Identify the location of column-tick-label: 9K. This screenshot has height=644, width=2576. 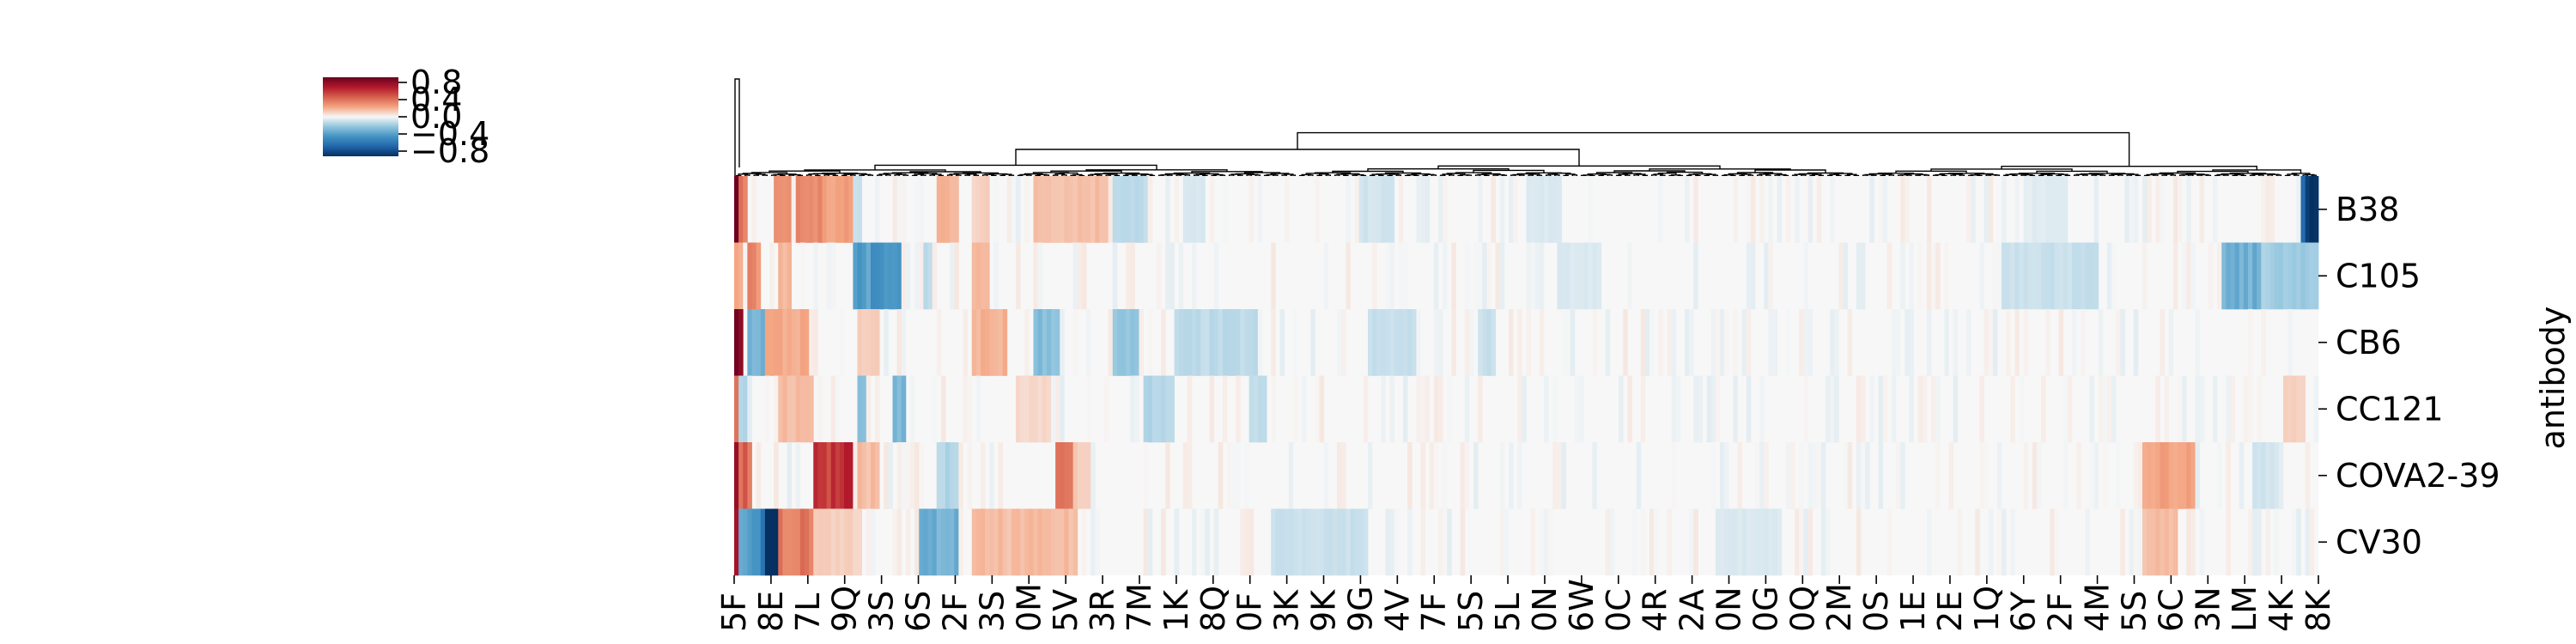
(1324, 610).